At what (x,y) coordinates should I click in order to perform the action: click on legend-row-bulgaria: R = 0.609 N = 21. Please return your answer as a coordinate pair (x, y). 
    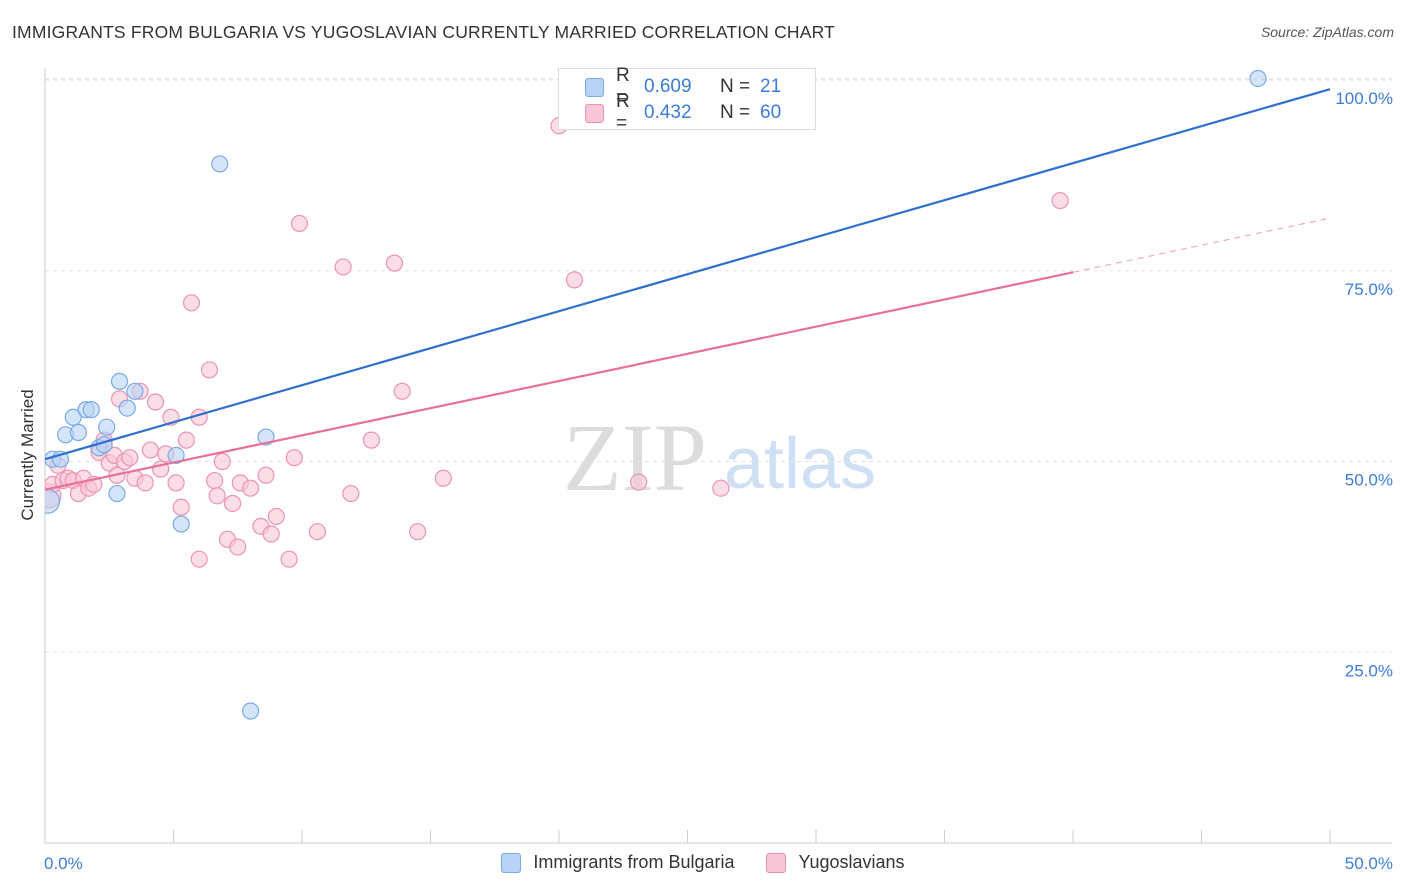
    Looking at the image, I should click on (692, 86).